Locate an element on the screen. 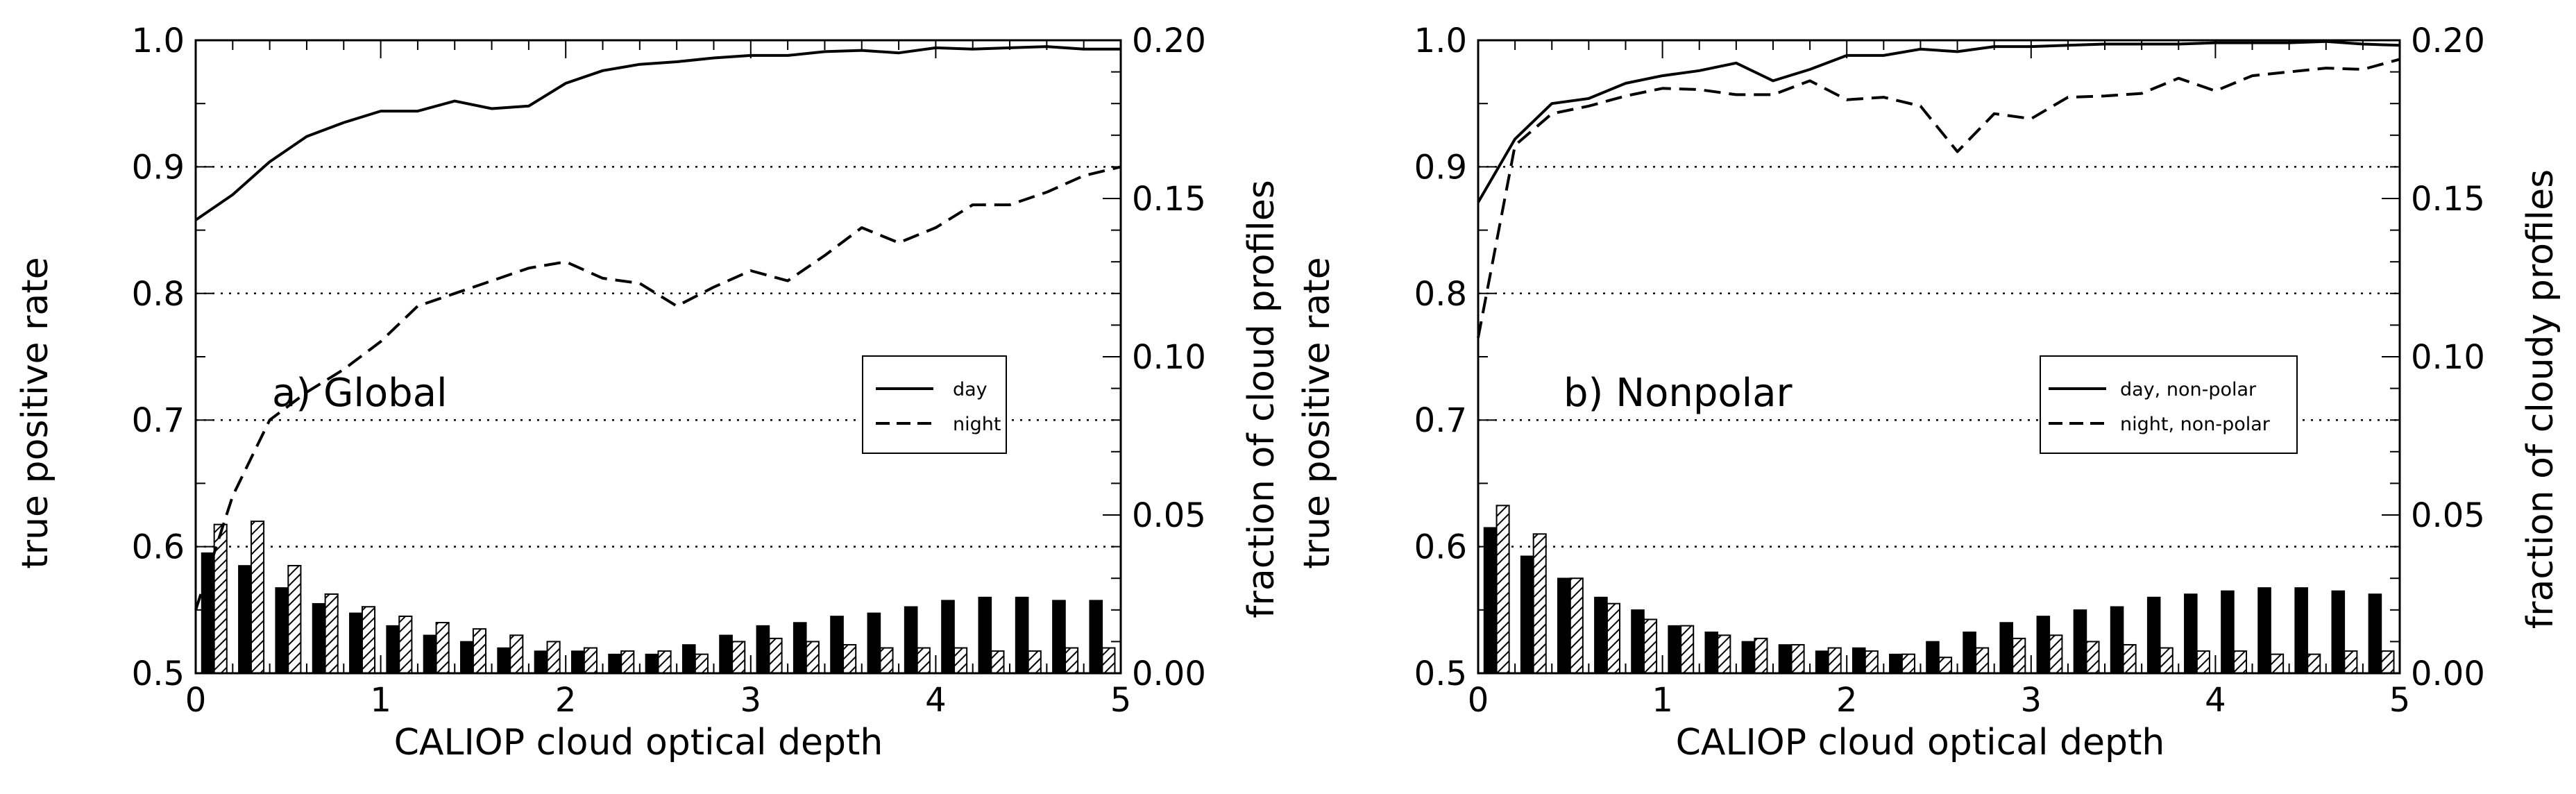 Image resolution: width=2576 pixels, height=794 pixels. x-tick-label: 5 is located at coordinates (1121, 700).